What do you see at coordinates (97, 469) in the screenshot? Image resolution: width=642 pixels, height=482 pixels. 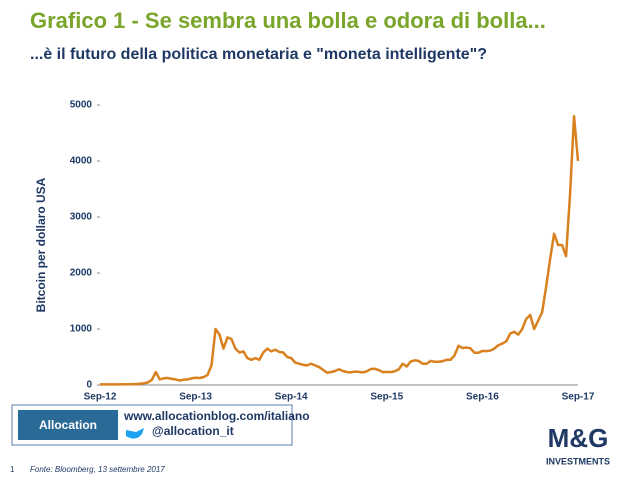 I see `source: Fonte: Bloomberg, 13 settembre 2017` at bounding box center [97, 469].